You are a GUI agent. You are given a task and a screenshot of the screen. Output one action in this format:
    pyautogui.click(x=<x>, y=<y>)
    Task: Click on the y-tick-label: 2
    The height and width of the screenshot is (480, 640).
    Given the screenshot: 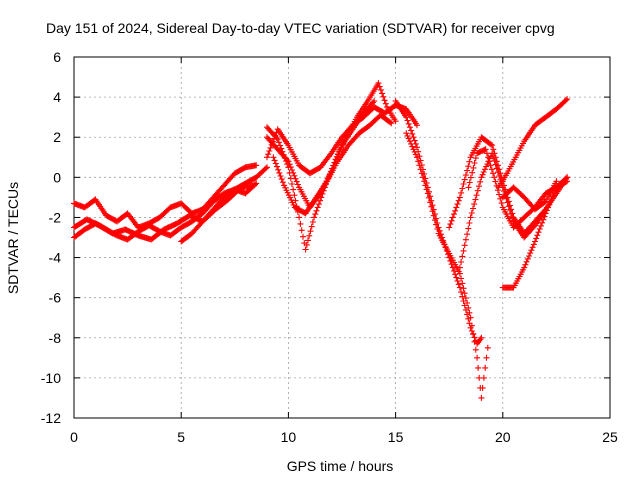 What is the action you would take?
    pyautogui.click(x=57, y=137)
    